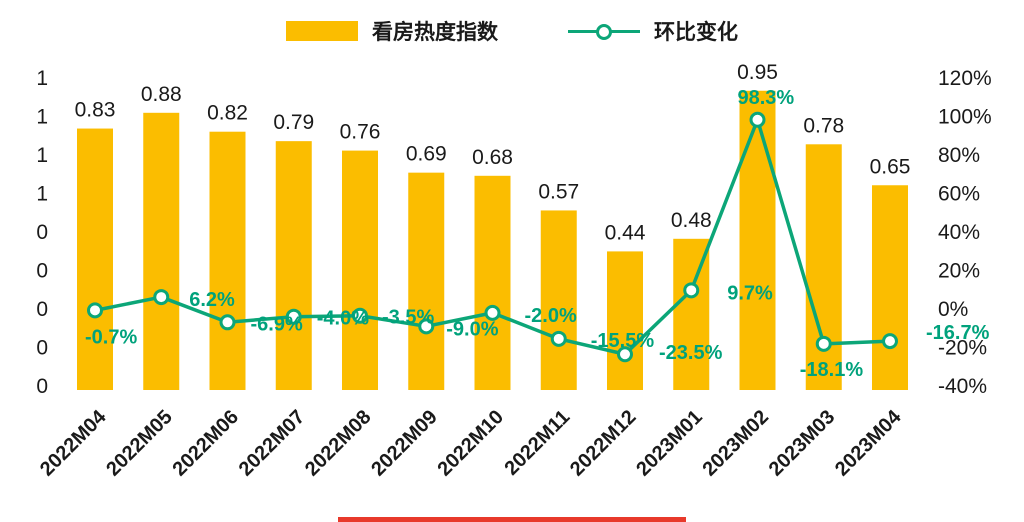 Image resolution: width=1024 pixels, height=522 pixels. What do you see at coordinates (750, 293) in the screenshot?
I see `pct-change-label: 9.7%` at bounding box center [750, 293].